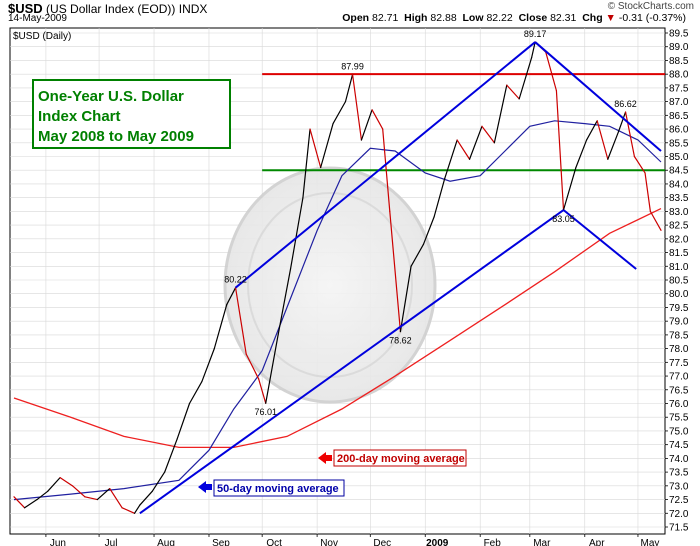  What do you see at coordinates (193, 9) in the screenshot?
I see `exchange: INDX` at bounding box center [193, 9].